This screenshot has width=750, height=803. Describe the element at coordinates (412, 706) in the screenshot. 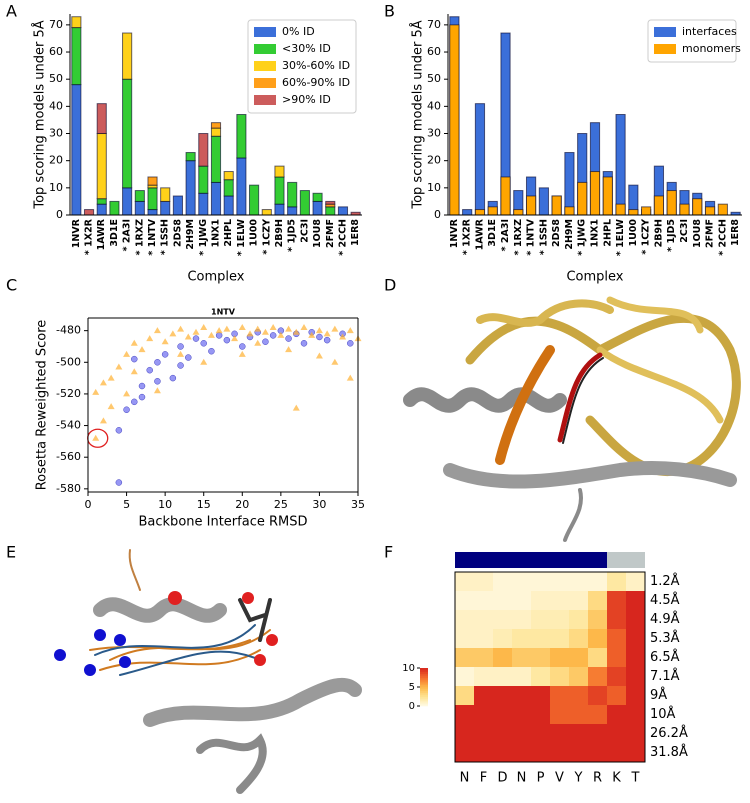

I see `colorbar-tick-label: 0` at that location.